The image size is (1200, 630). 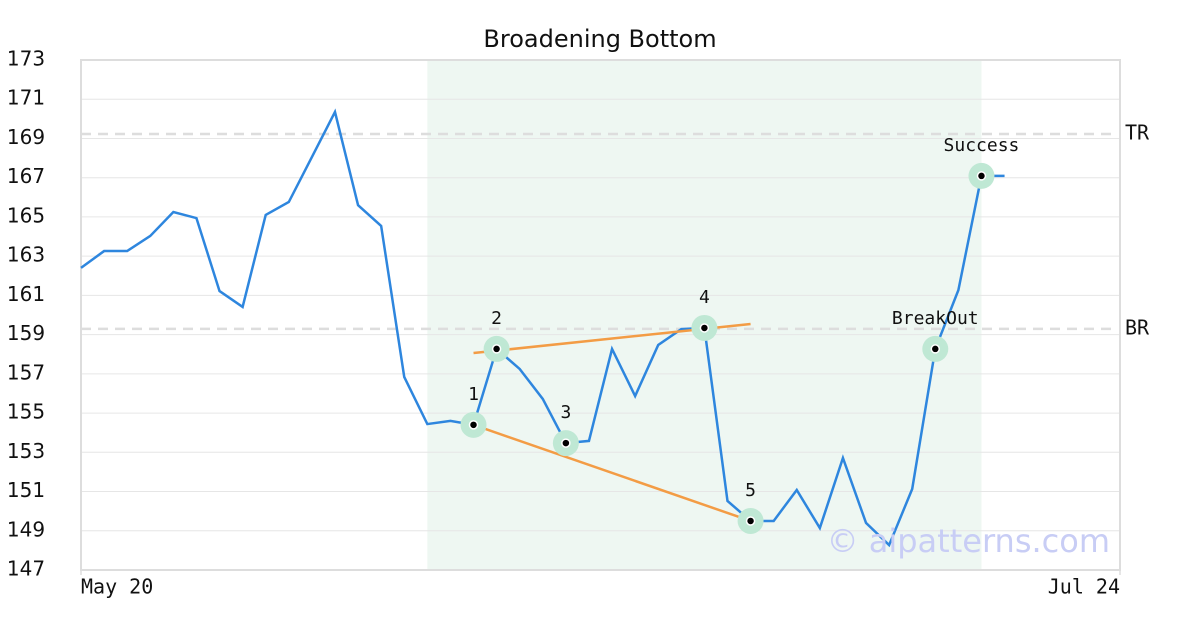 What do you see at coordinates (26, 294) in the screenshot?
I see `y-tick-label: 161` at bounding box center [26, 294].